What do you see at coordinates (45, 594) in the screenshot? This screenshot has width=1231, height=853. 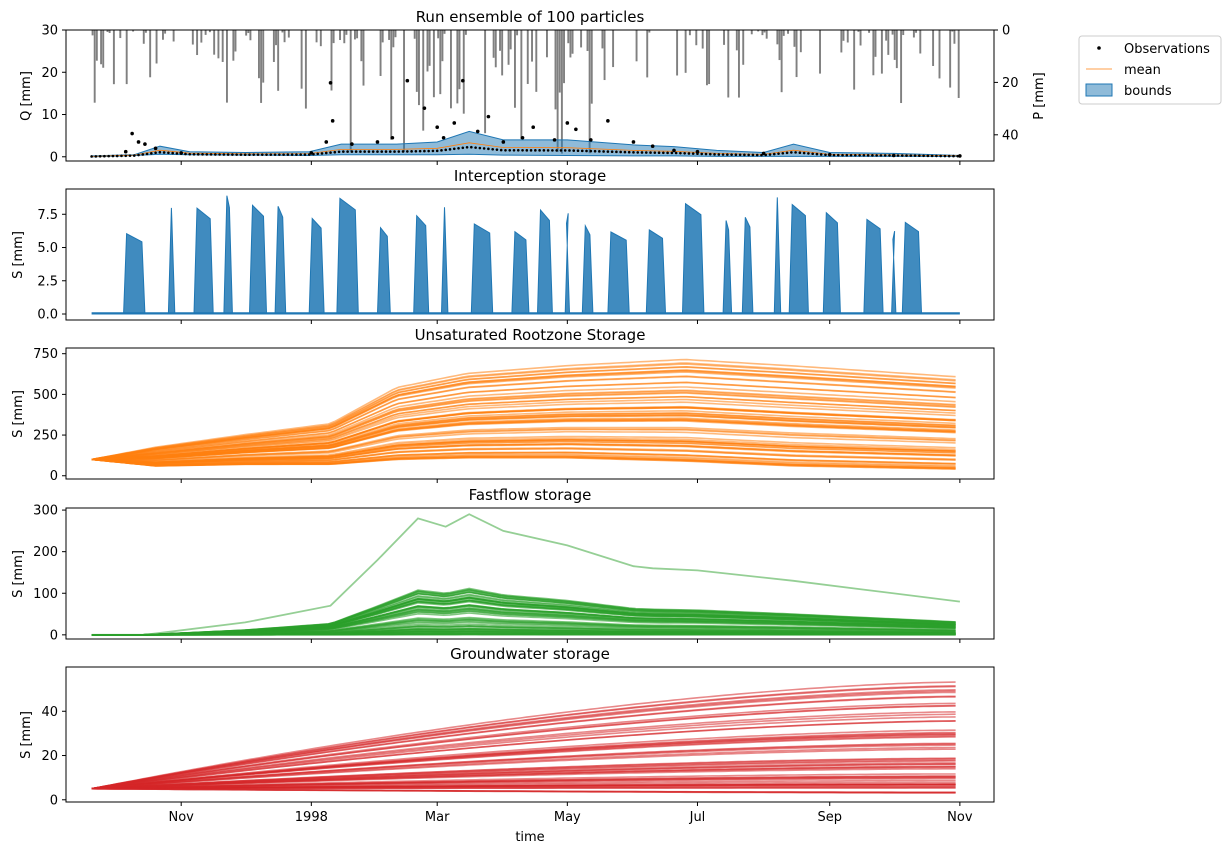 I see `y-tick-label: 100` at bounding box center [45, 594].